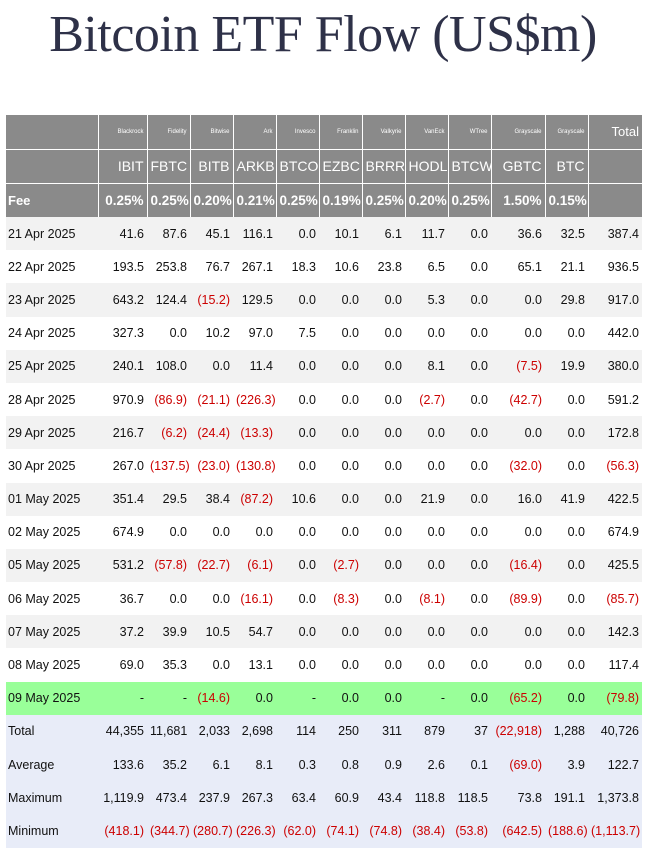 Image resolution: width=646 pixels, height=855 pixels. I want to click on flow-cell: 267.0, so click(122, 466).